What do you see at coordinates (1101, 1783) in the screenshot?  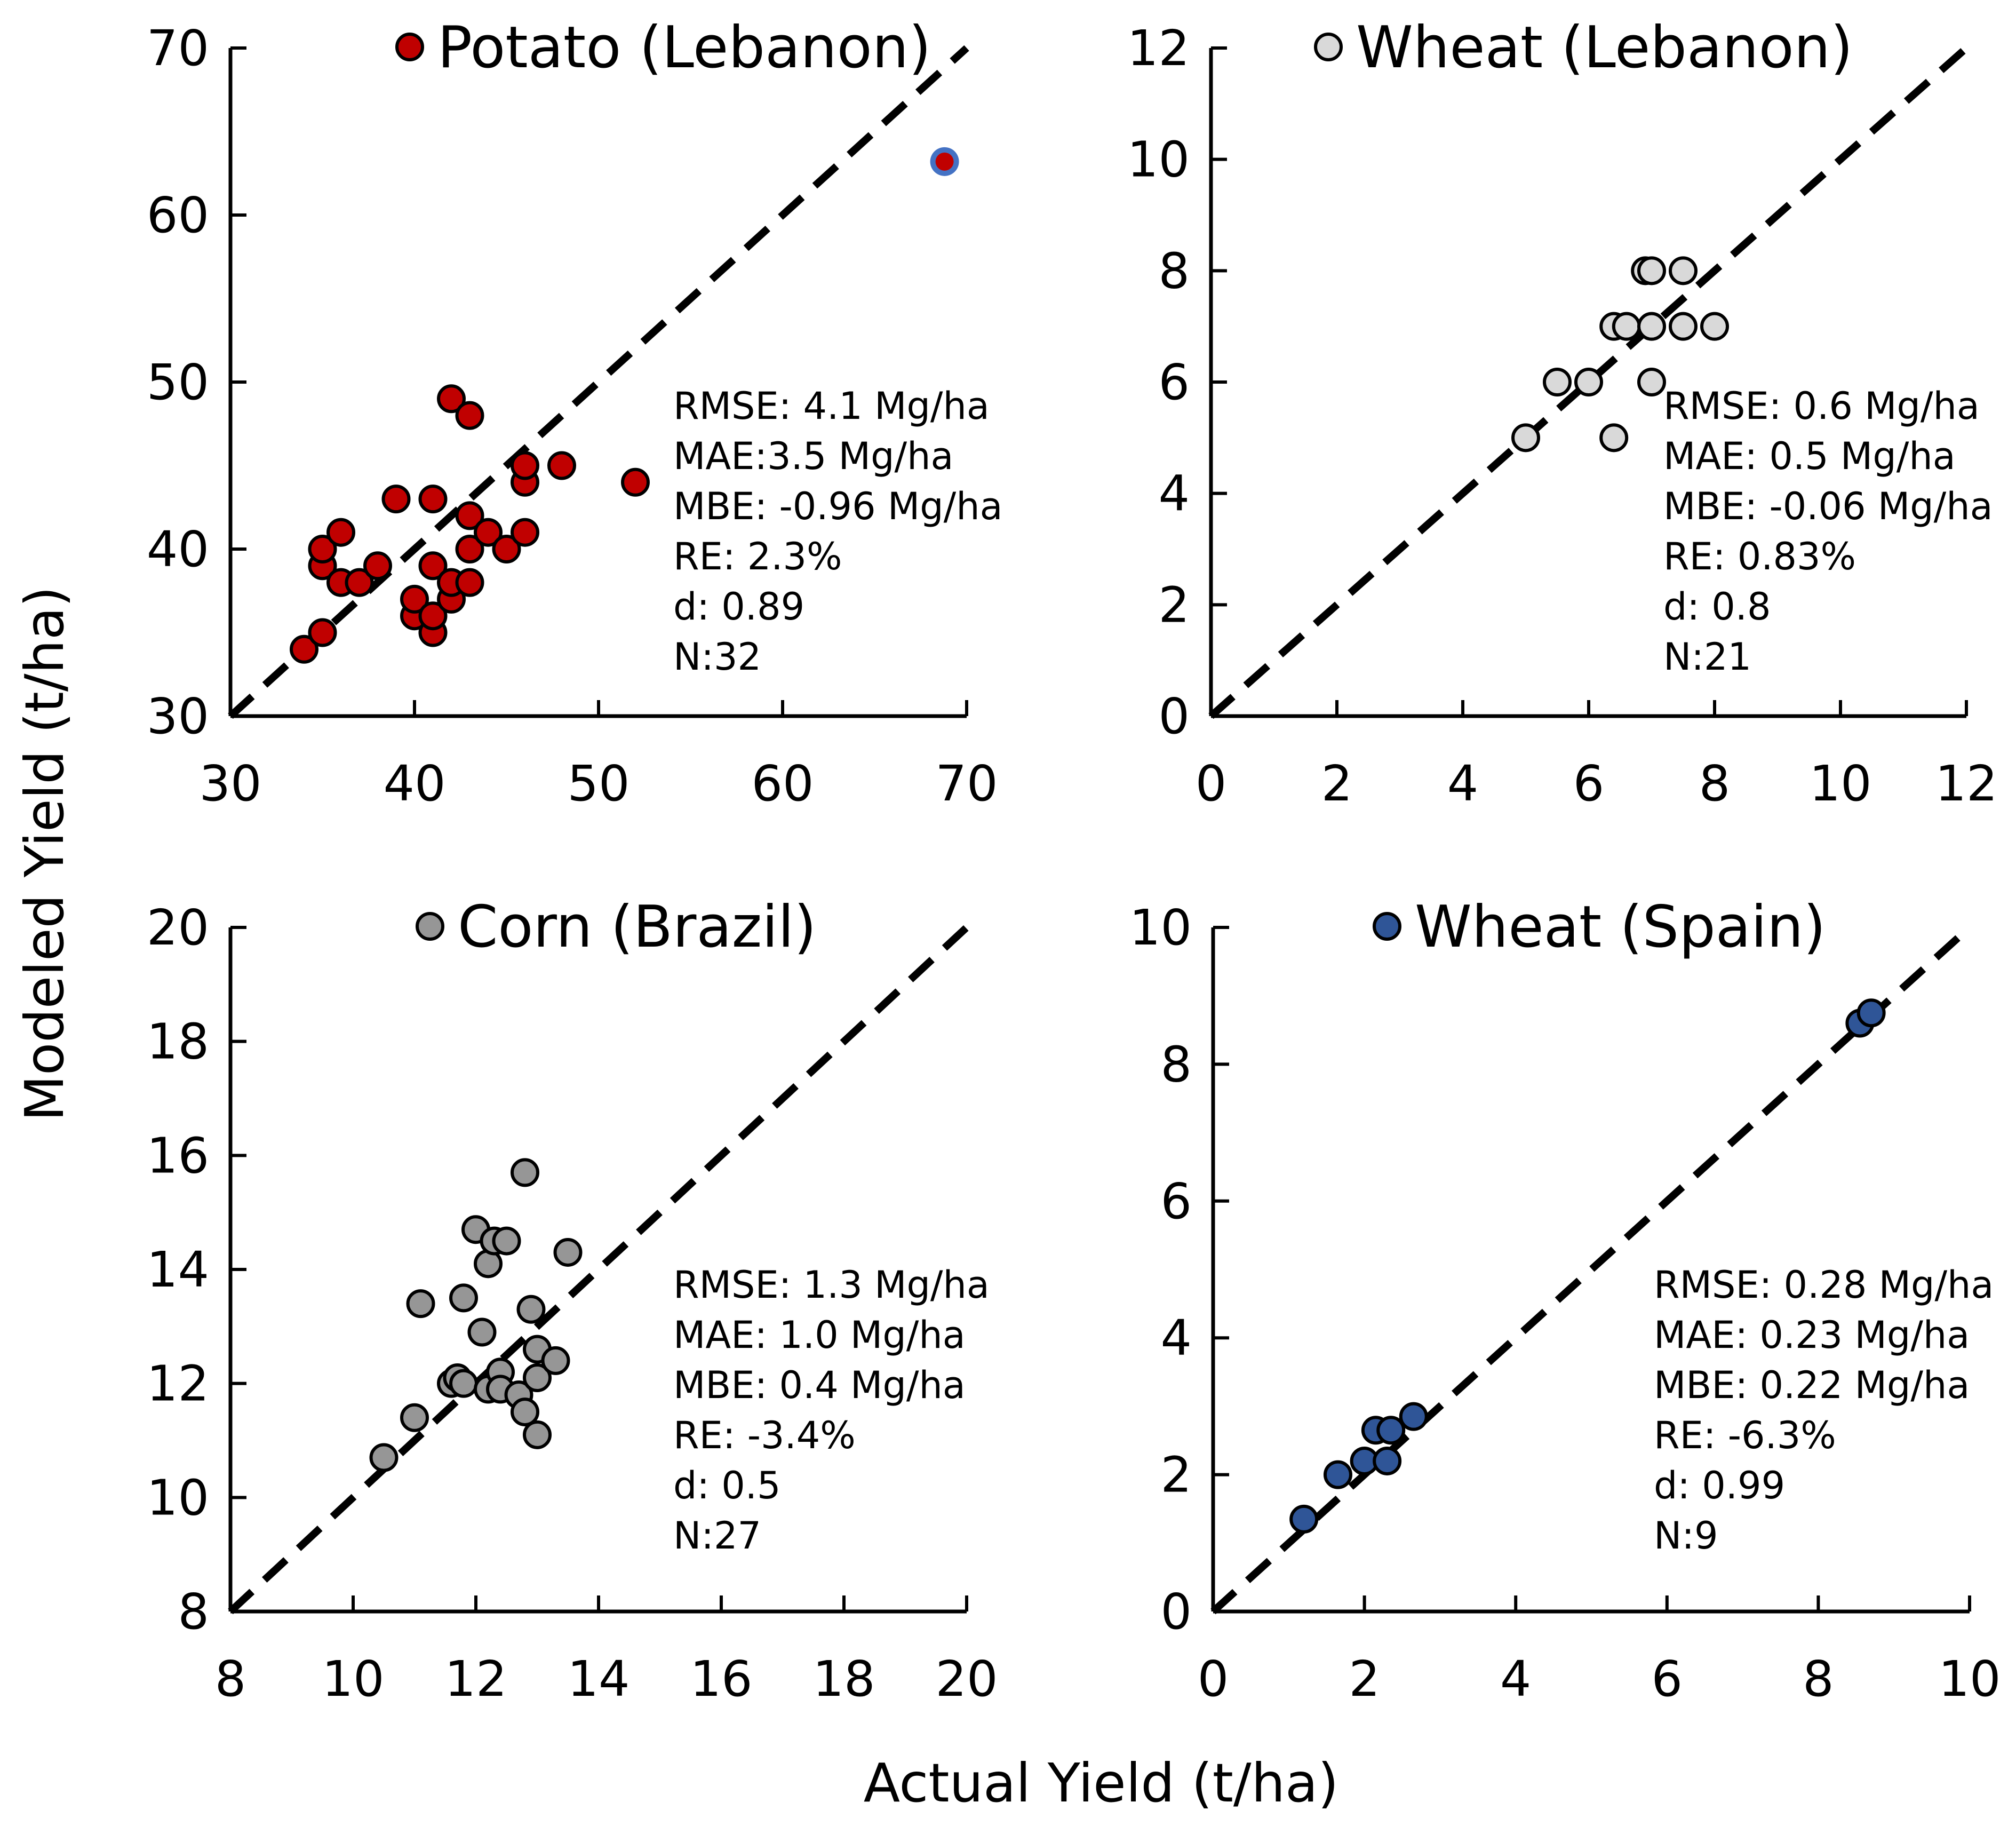 I see `x-axis-label: Actual Yield (t/ha)` at bounding box center [1101, 1783].